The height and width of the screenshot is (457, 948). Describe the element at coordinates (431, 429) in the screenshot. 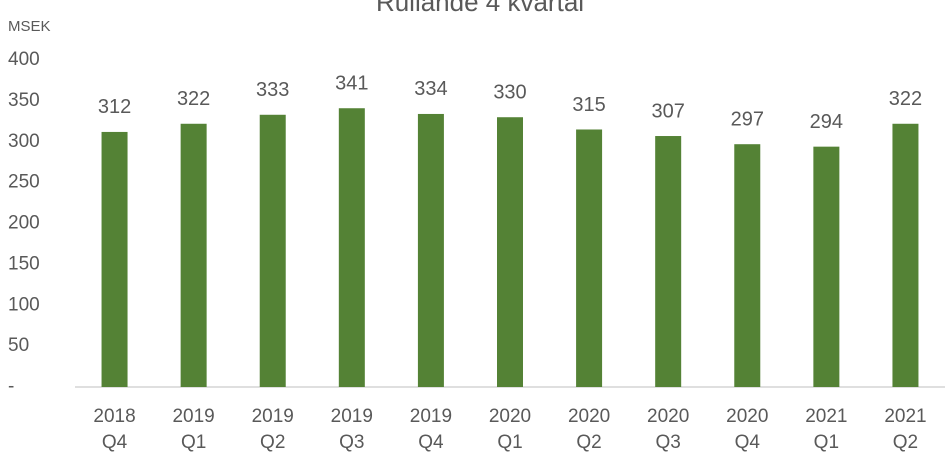

I see `x-tick-label: 2019 Q4` at that location.